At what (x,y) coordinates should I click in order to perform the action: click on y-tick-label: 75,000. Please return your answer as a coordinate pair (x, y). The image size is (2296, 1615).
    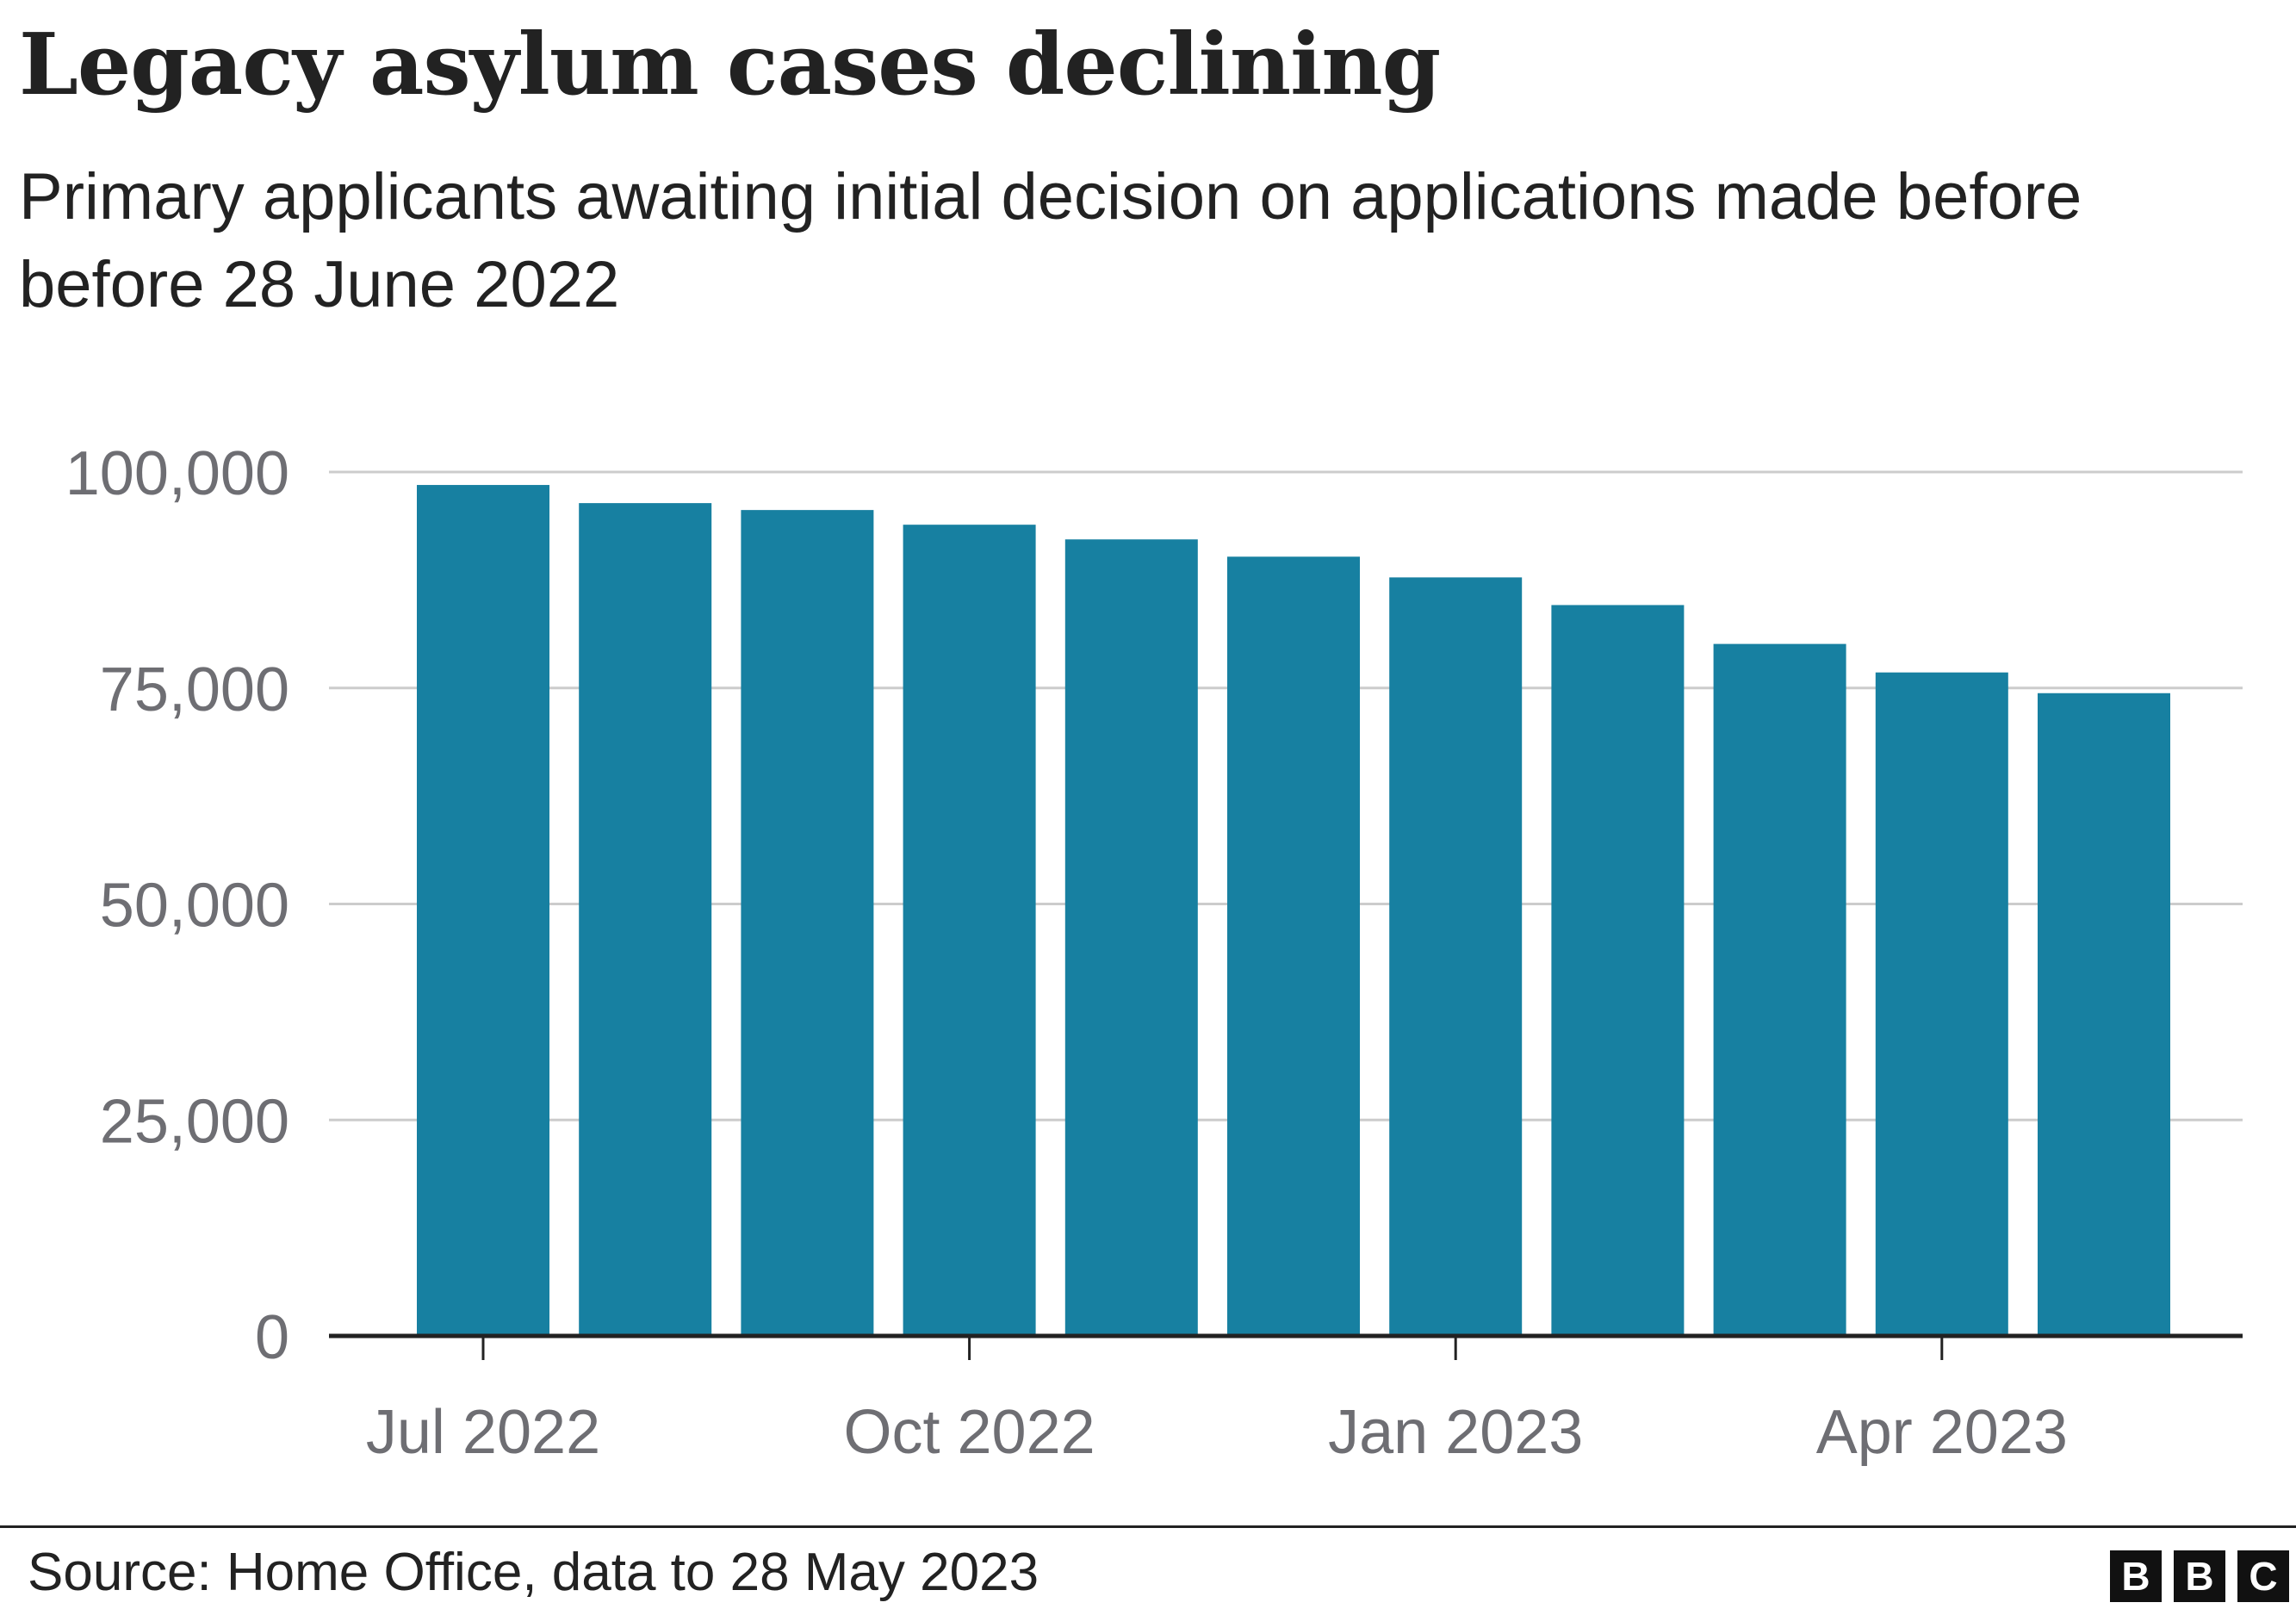
    Looking at the image, I should click on (194, 689).